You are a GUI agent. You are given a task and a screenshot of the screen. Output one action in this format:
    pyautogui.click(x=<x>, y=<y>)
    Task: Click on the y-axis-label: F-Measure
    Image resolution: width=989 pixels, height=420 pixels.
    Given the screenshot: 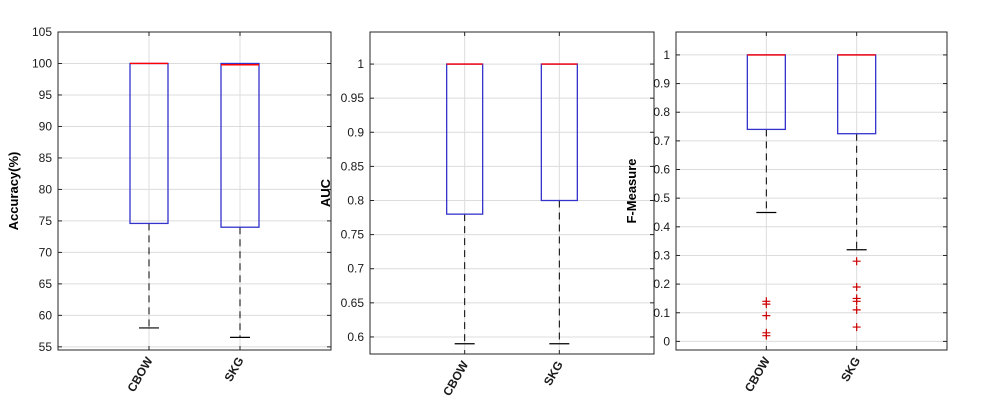 What is the action you would take?
    pyautogui.click(x=631, y=190)
    